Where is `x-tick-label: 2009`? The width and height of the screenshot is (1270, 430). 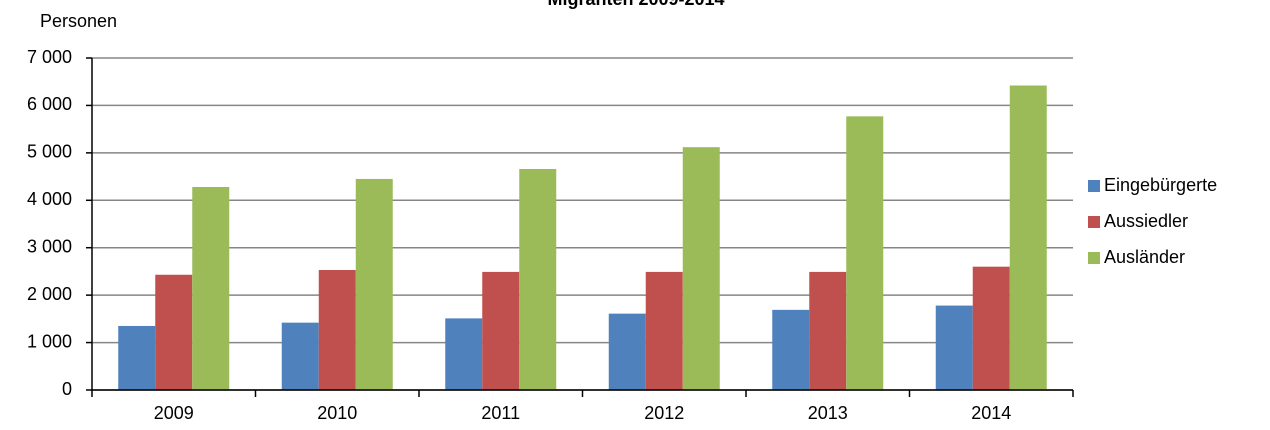
x-tick-label: 2009 is located at coordinates (174, 413).